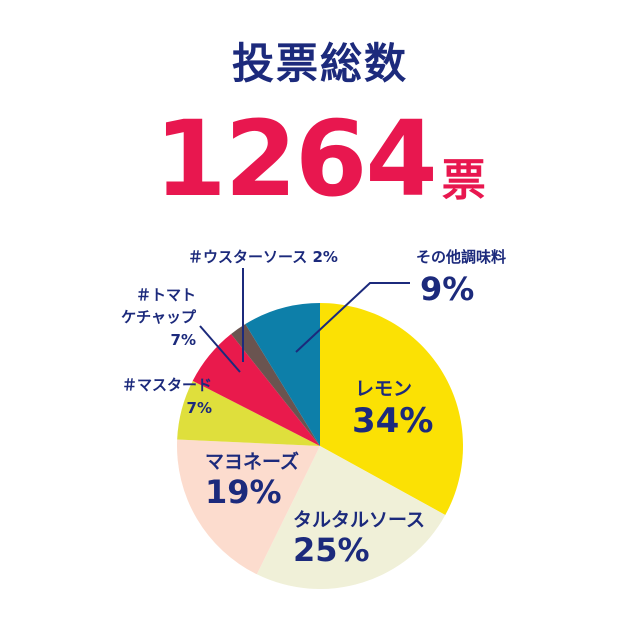 The height and width of the screenshot is (640, 640). I want to click on label-other-pct: 9%, so click(447, 289).